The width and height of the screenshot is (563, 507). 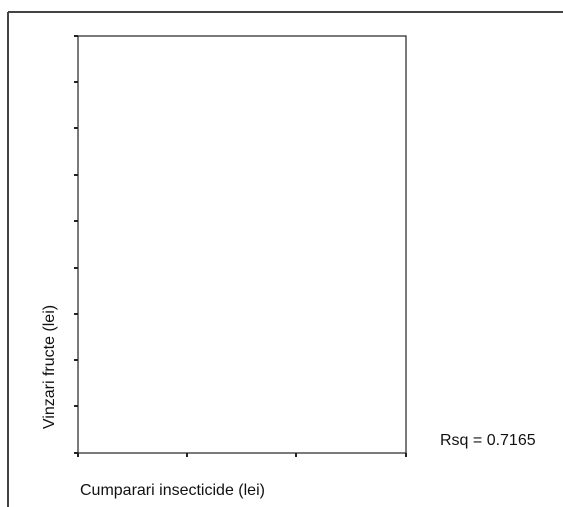 I want to click on x-axis-label: Cumparari insecticide (lei), so click(x=172, y=490).